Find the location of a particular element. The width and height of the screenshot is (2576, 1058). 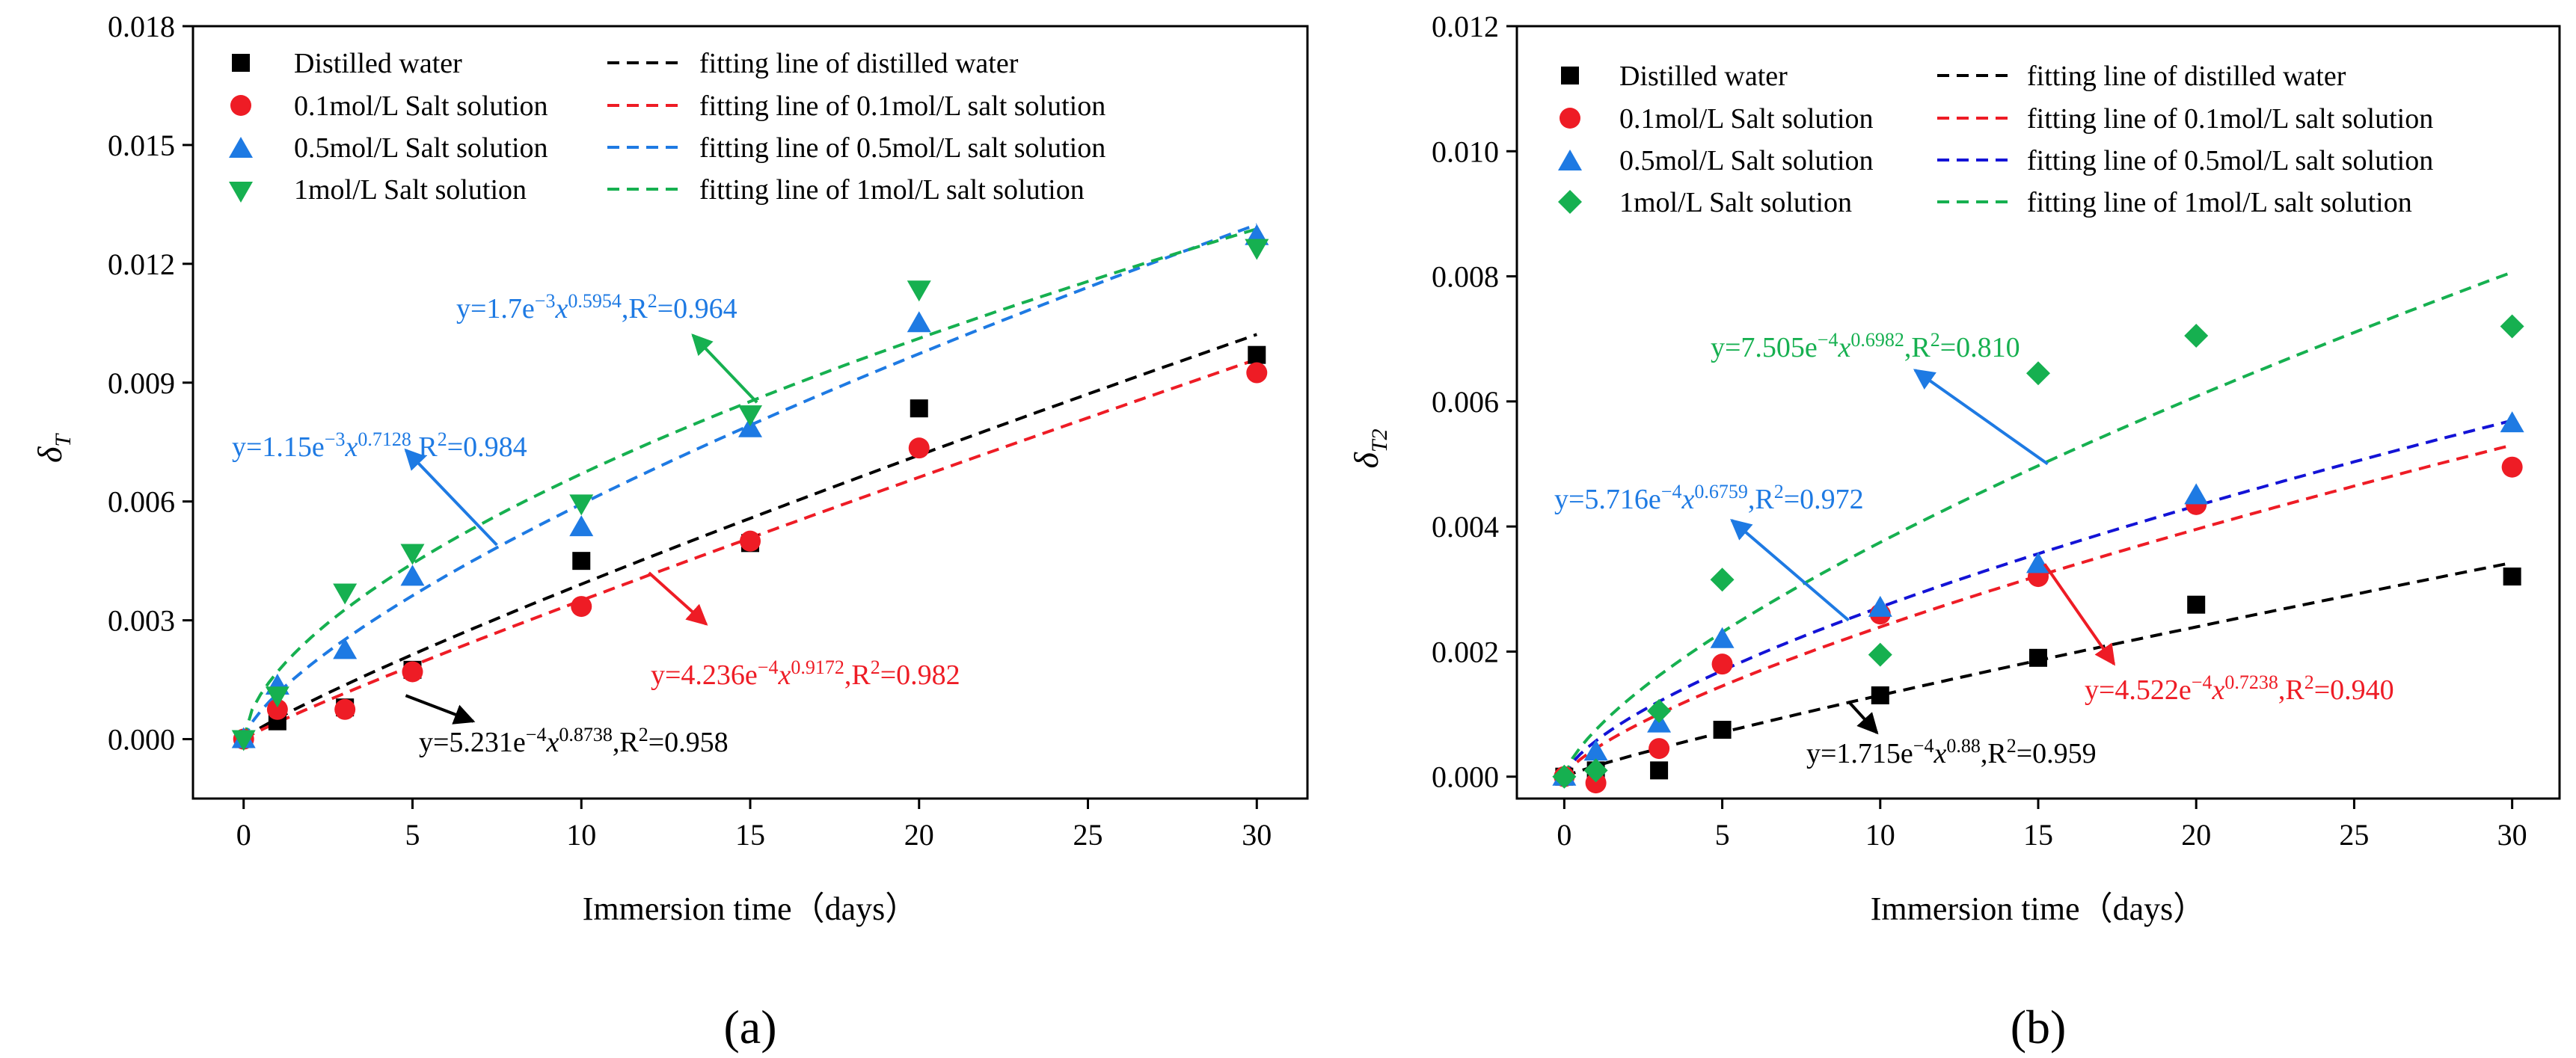

y-tick-label: 0.003 is located at coordinates (141, 621).